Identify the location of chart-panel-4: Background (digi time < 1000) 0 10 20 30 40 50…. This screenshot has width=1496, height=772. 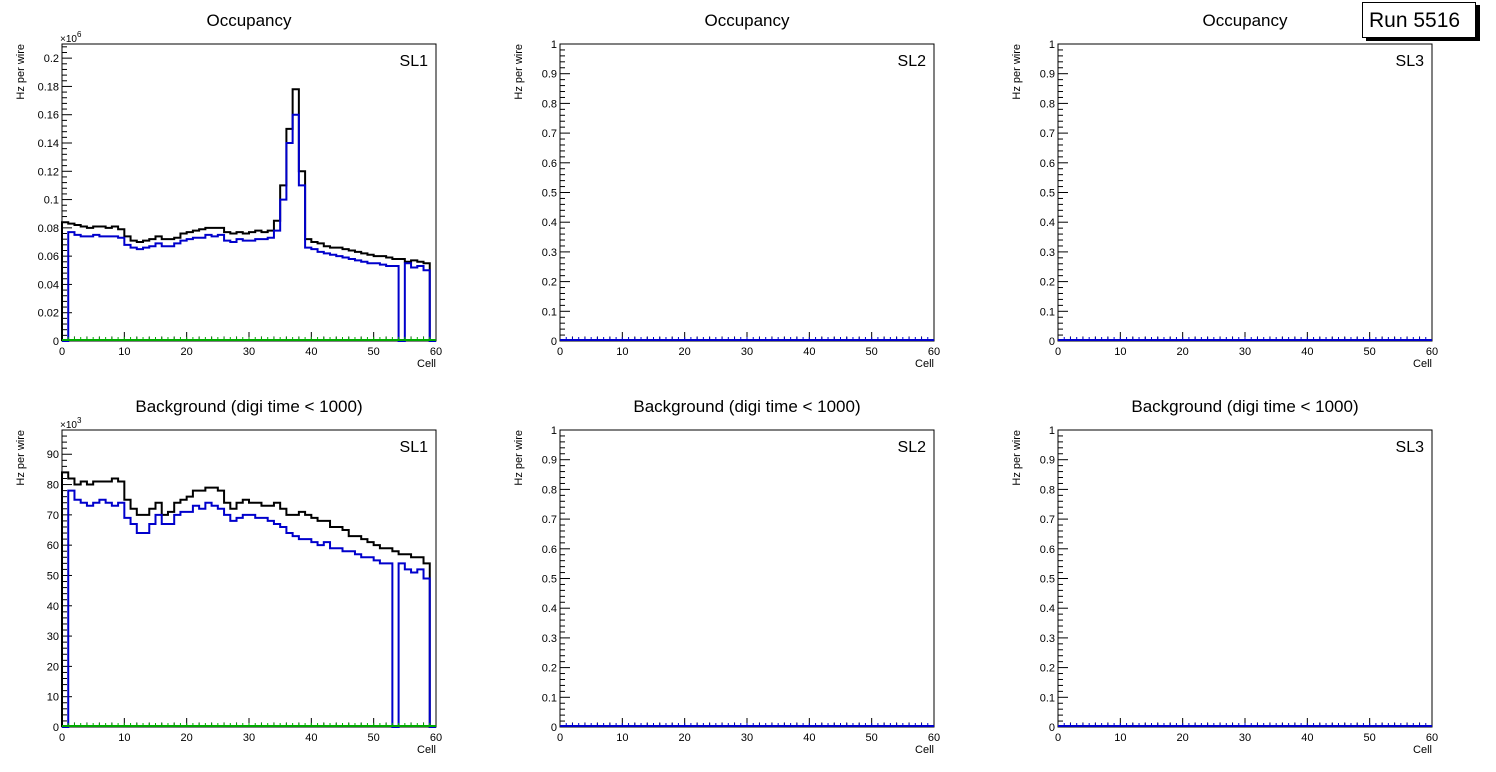
(228, 576).